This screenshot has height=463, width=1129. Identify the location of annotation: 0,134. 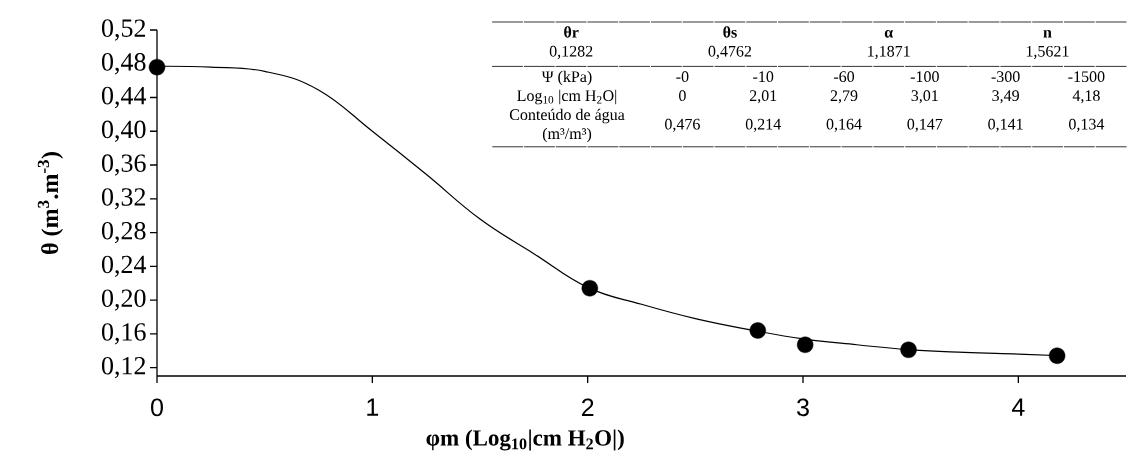
(1087, 125).